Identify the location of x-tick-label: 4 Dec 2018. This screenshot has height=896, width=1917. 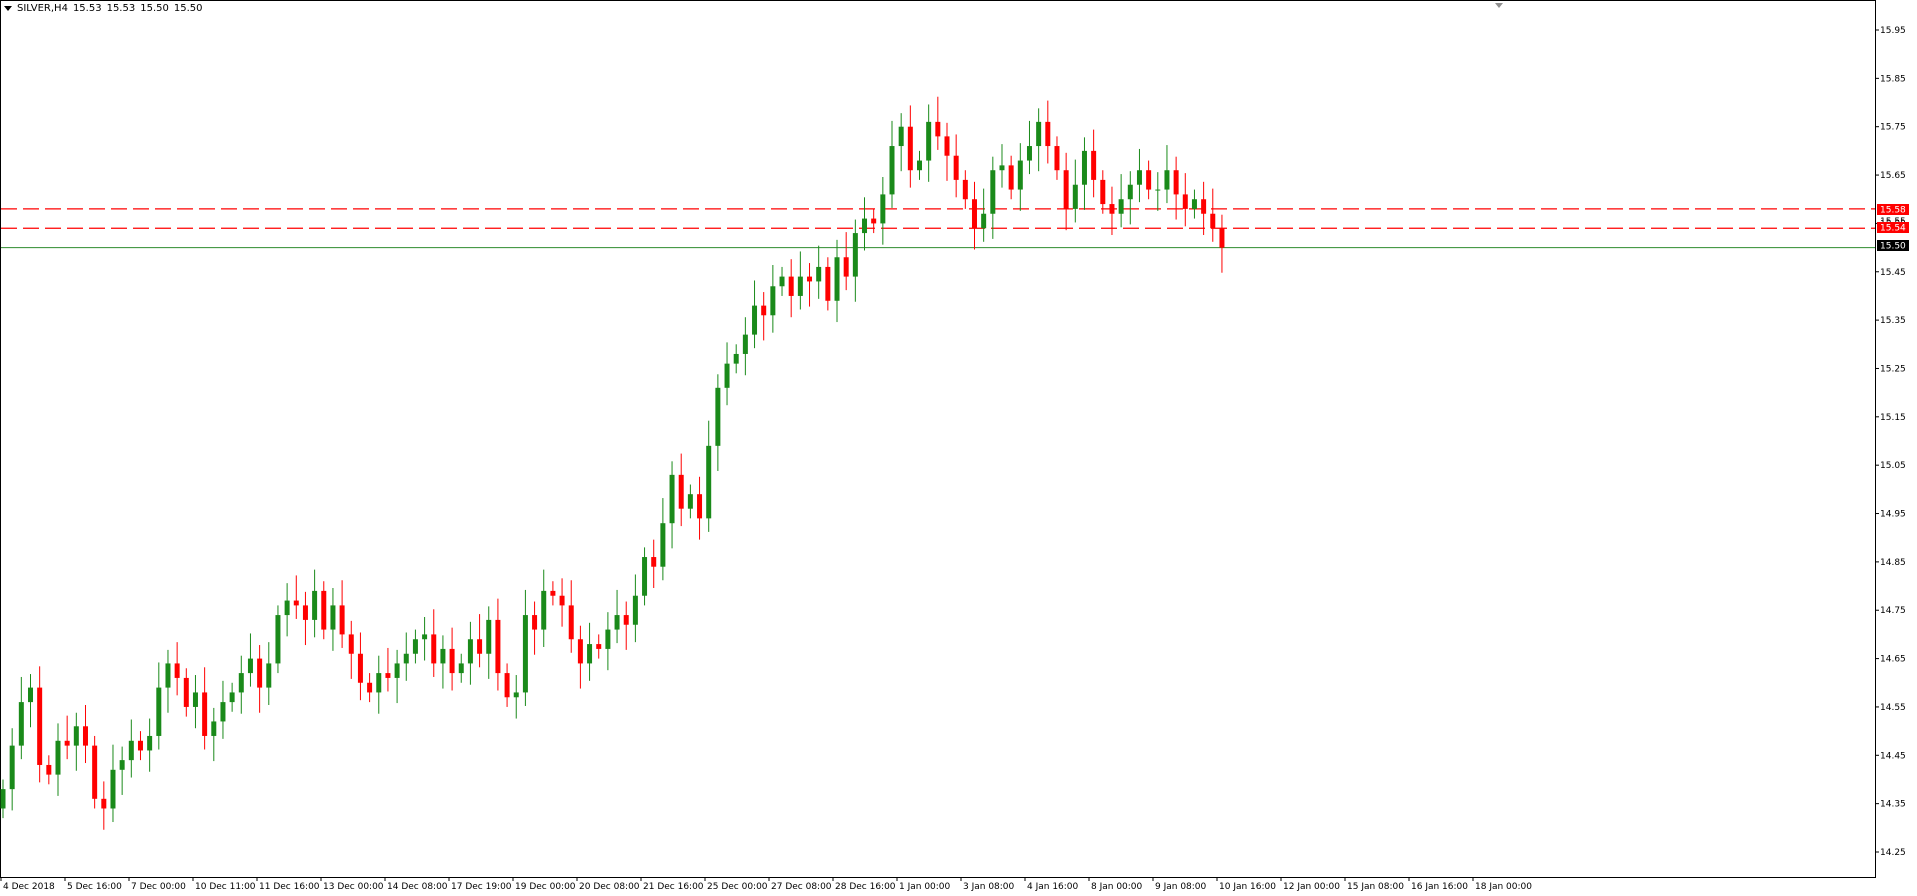
(29, 887).